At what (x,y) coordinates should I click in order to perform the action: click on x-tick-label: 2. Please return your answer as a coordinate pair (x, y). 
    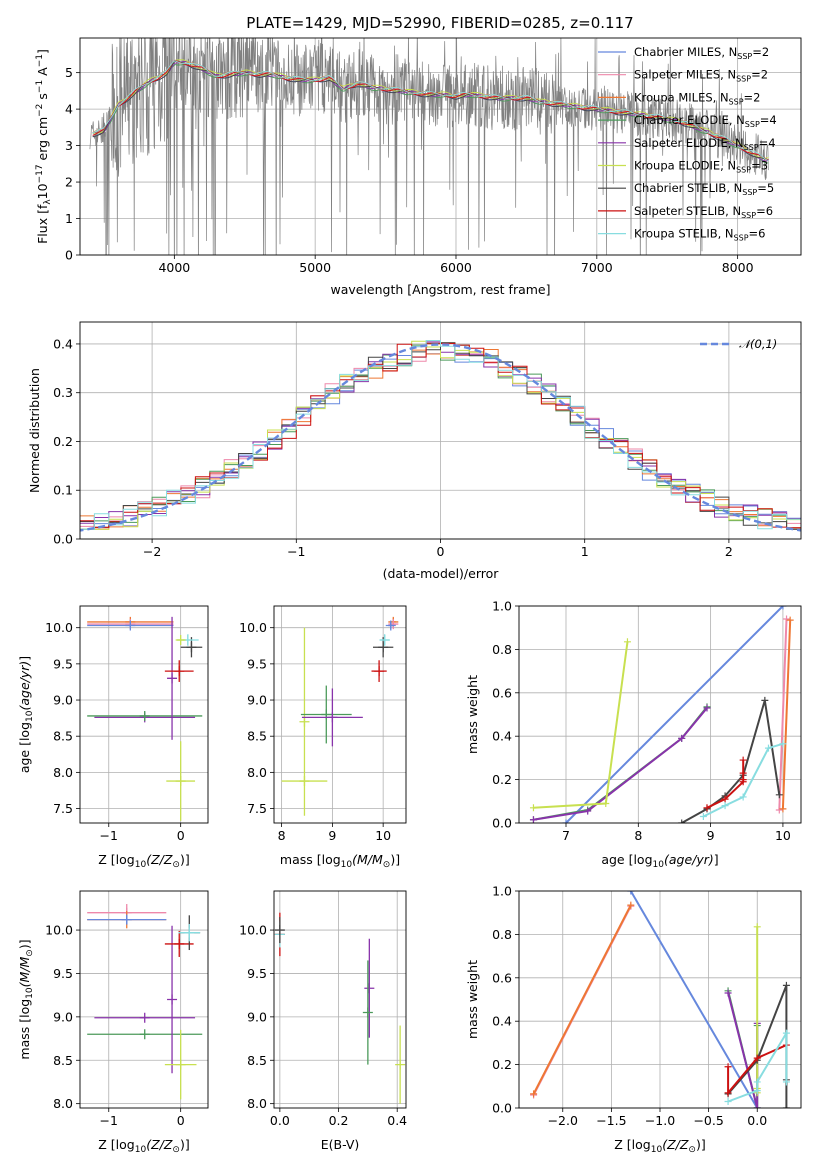
    Looking at the image, I should click on (729, 551).